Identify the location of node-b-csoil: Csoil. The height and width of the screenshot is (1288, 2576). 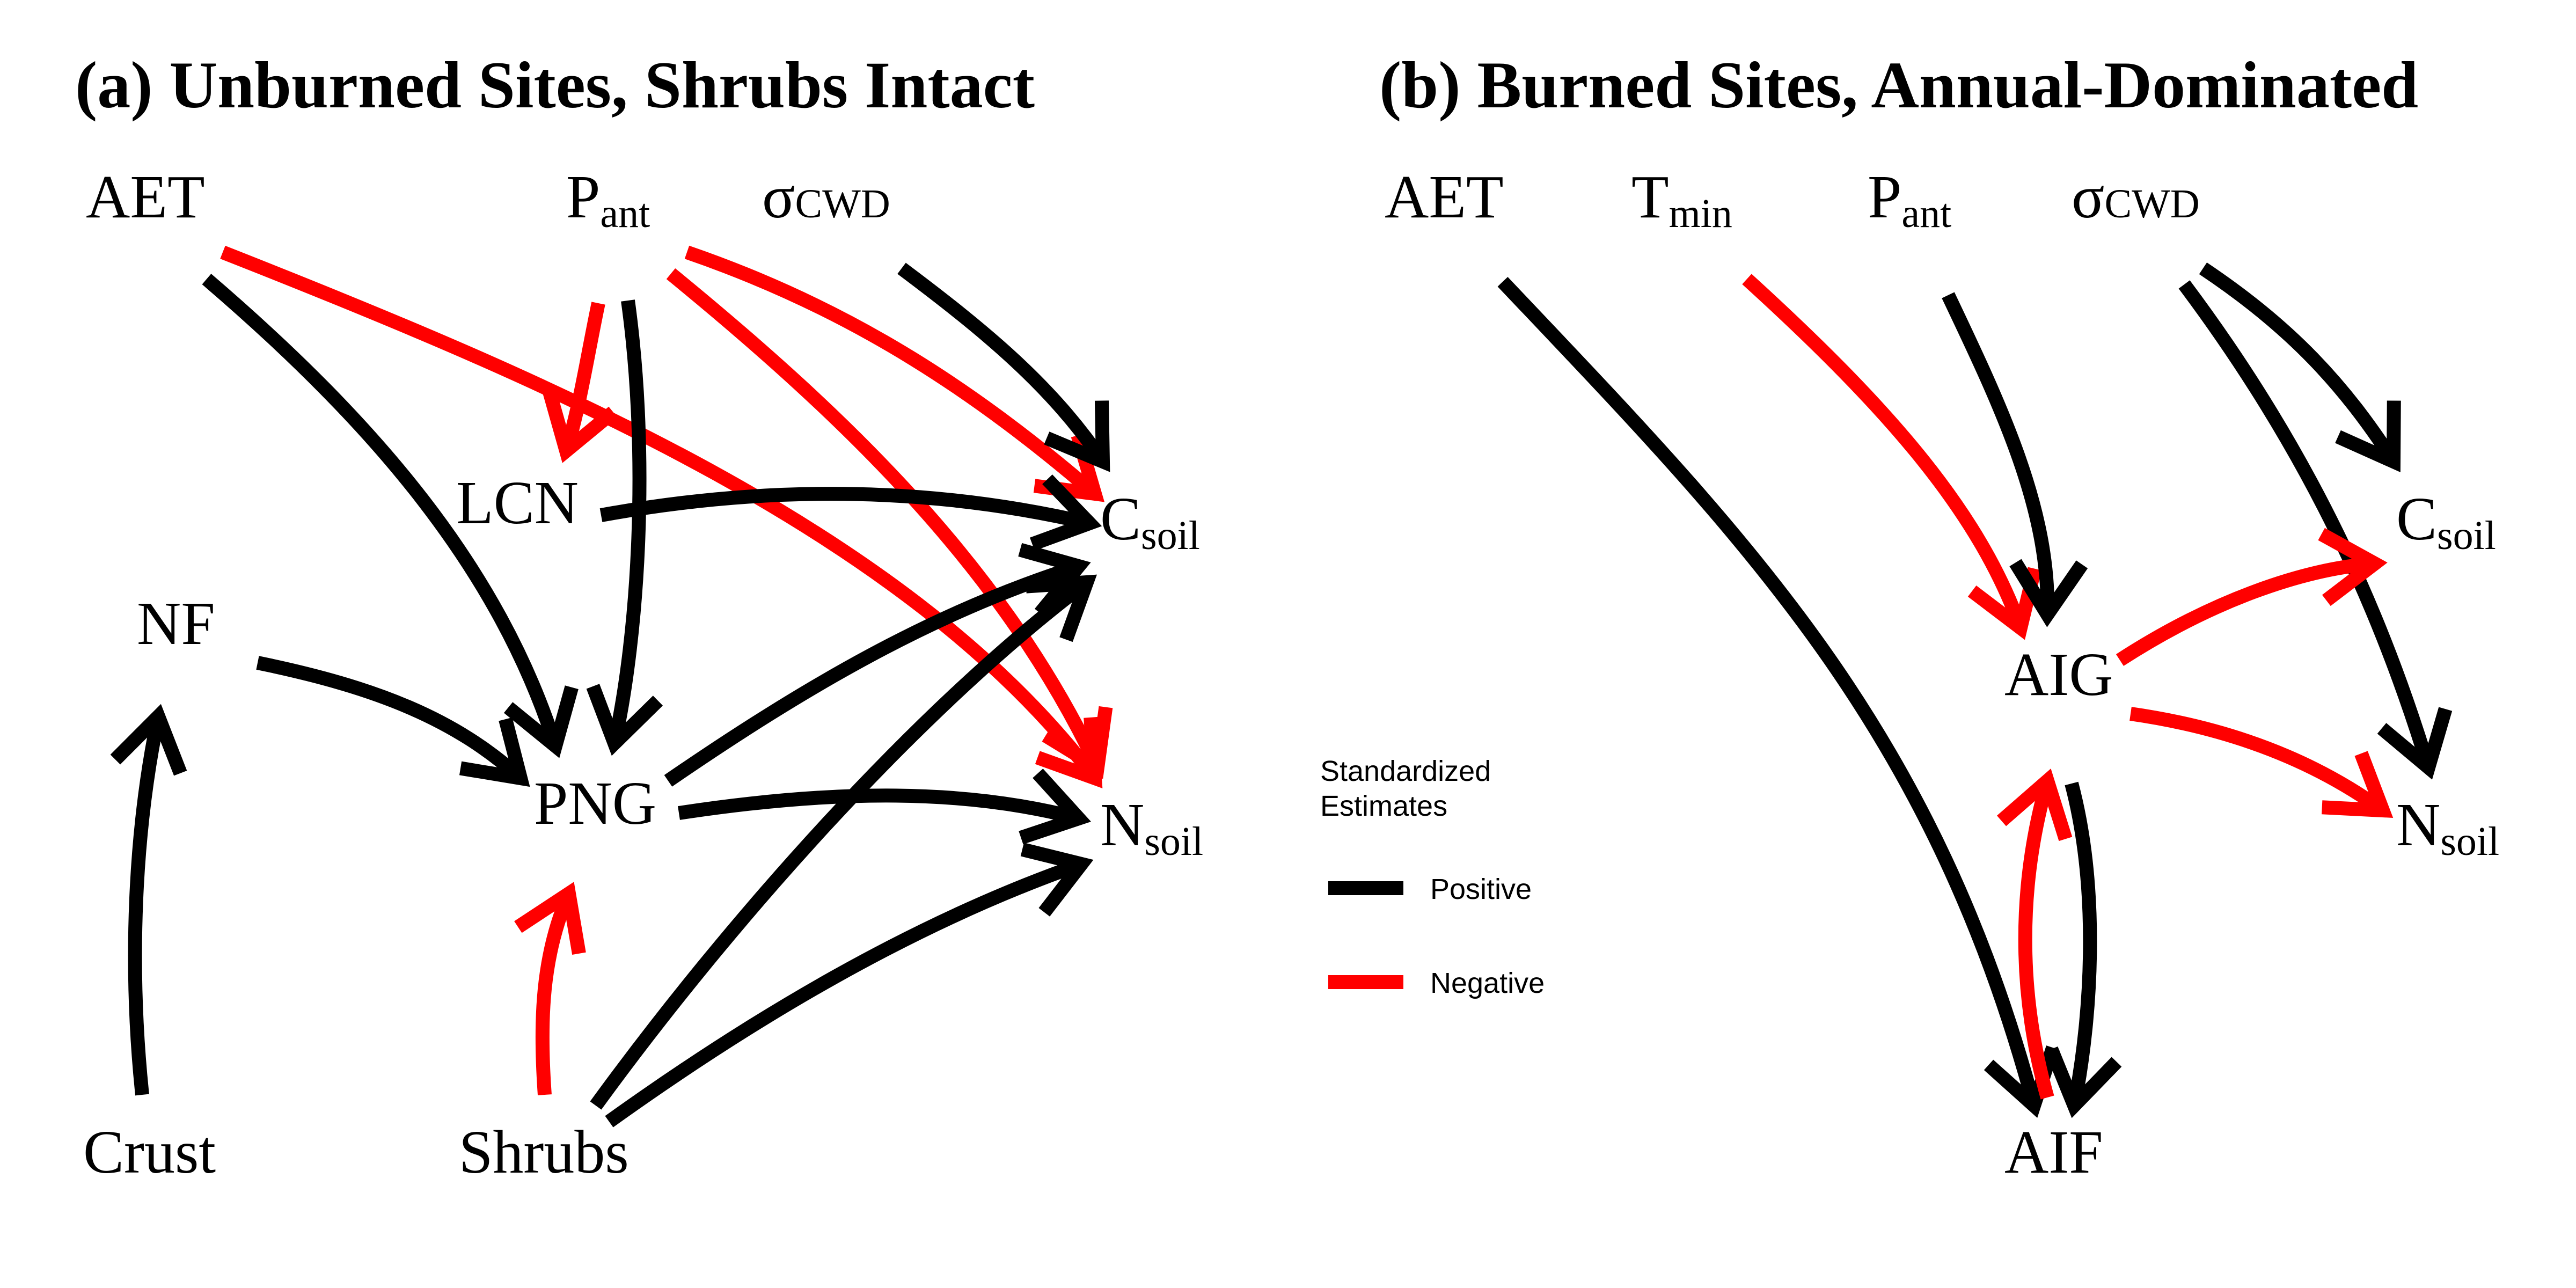
(2446, 521).